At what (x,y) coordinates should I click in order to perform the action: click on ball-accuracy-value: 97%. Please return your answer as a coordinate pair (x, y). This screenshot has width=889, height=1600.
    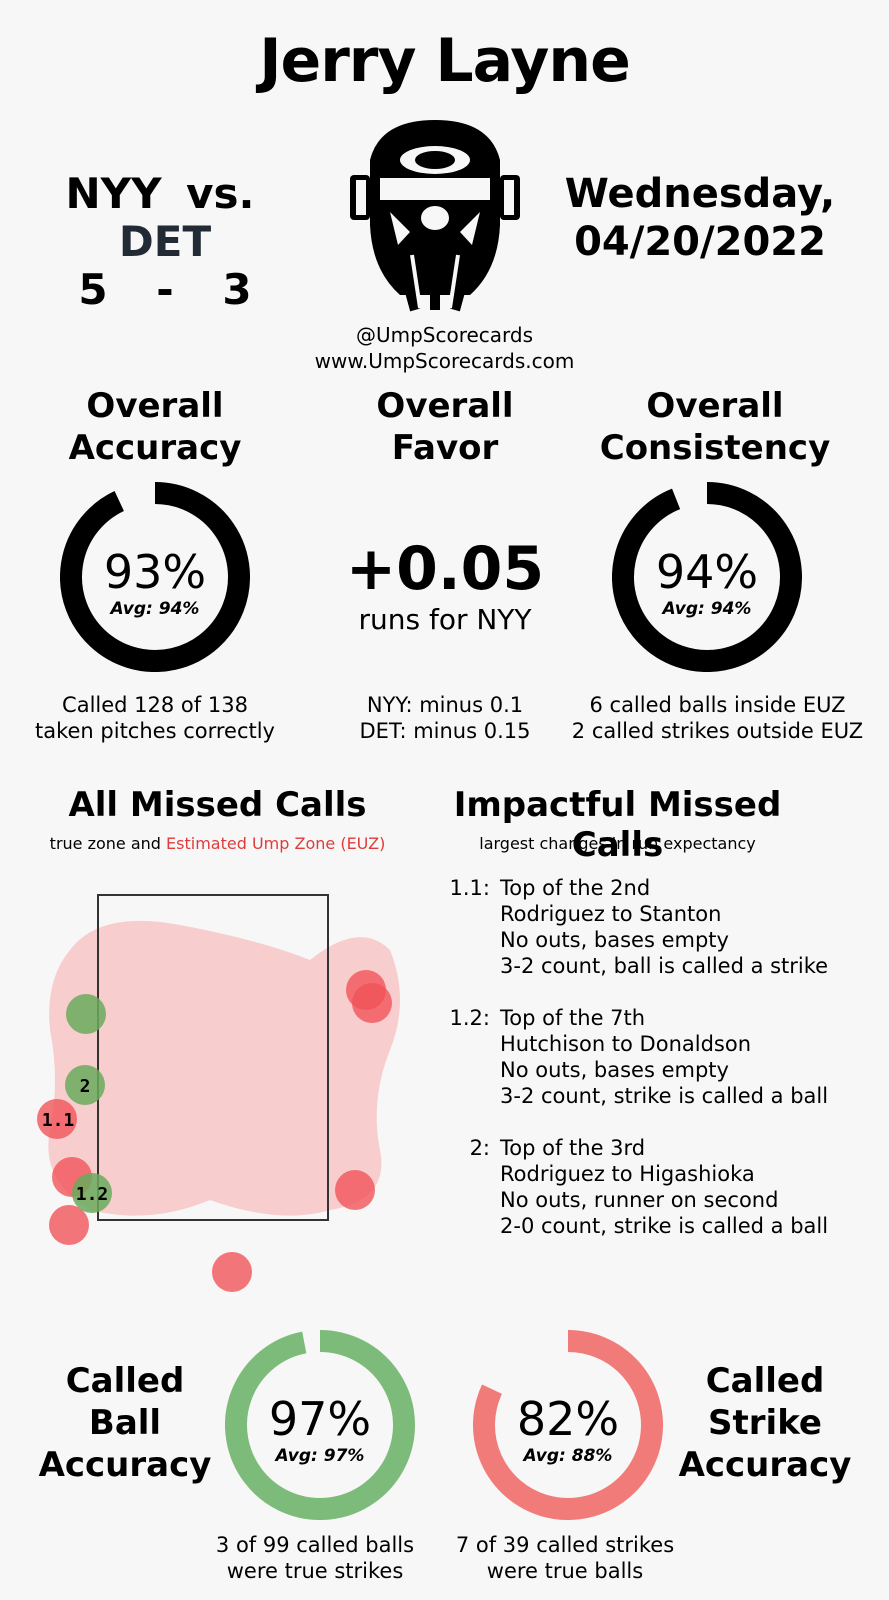
    Looking at the image, I should click on (320, 1419).